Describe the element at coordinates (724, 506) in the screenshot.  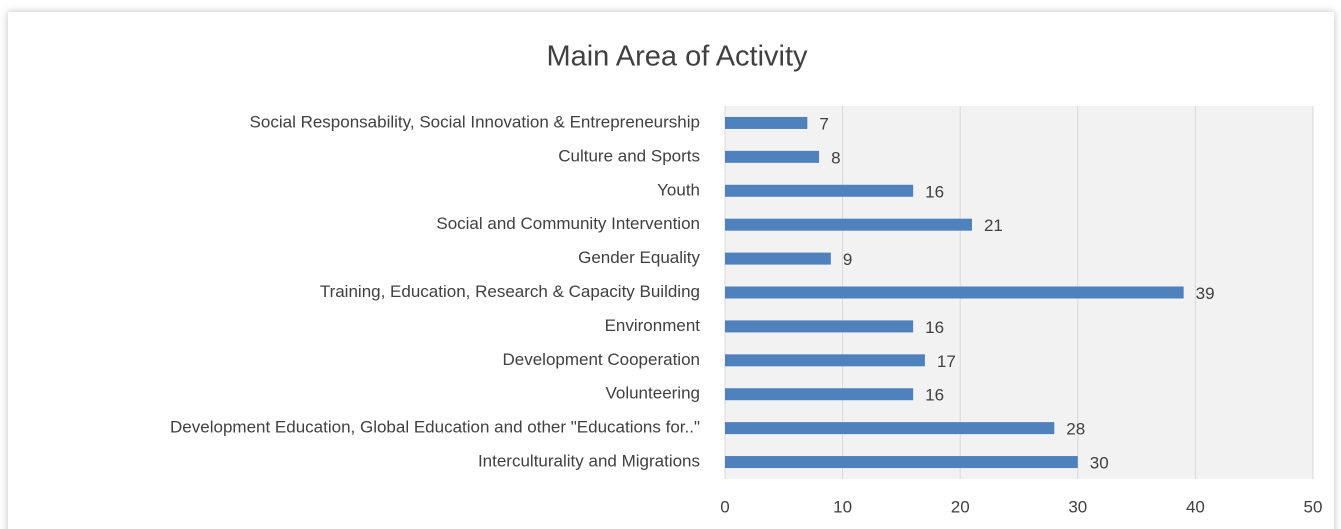
I see `x-tick-label: 0` at that location.